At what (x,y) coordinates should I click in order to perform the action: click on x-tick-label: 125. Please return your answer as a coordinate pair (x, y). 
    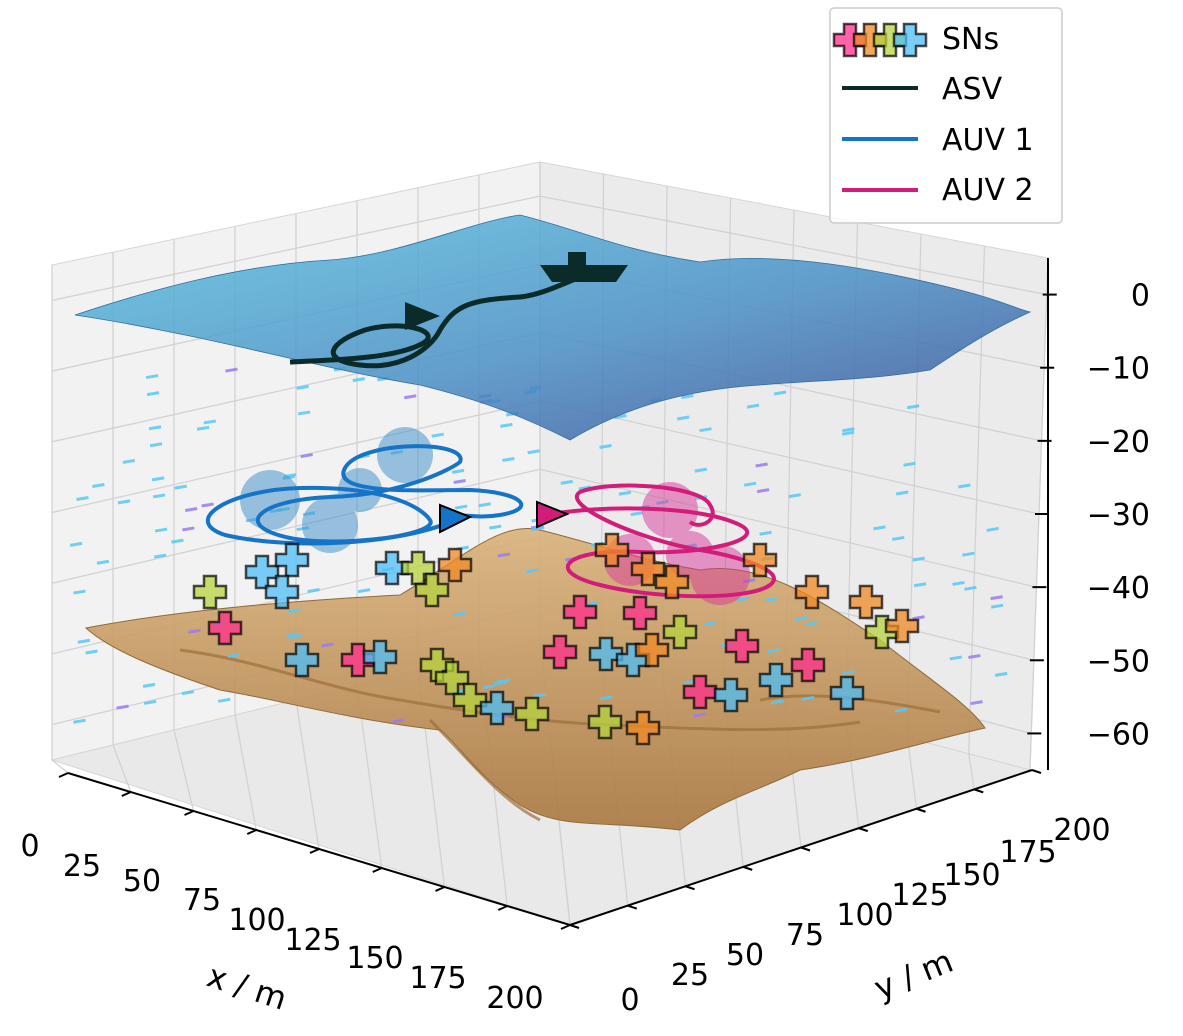
    Looking at the image, I should click on (312, 940).